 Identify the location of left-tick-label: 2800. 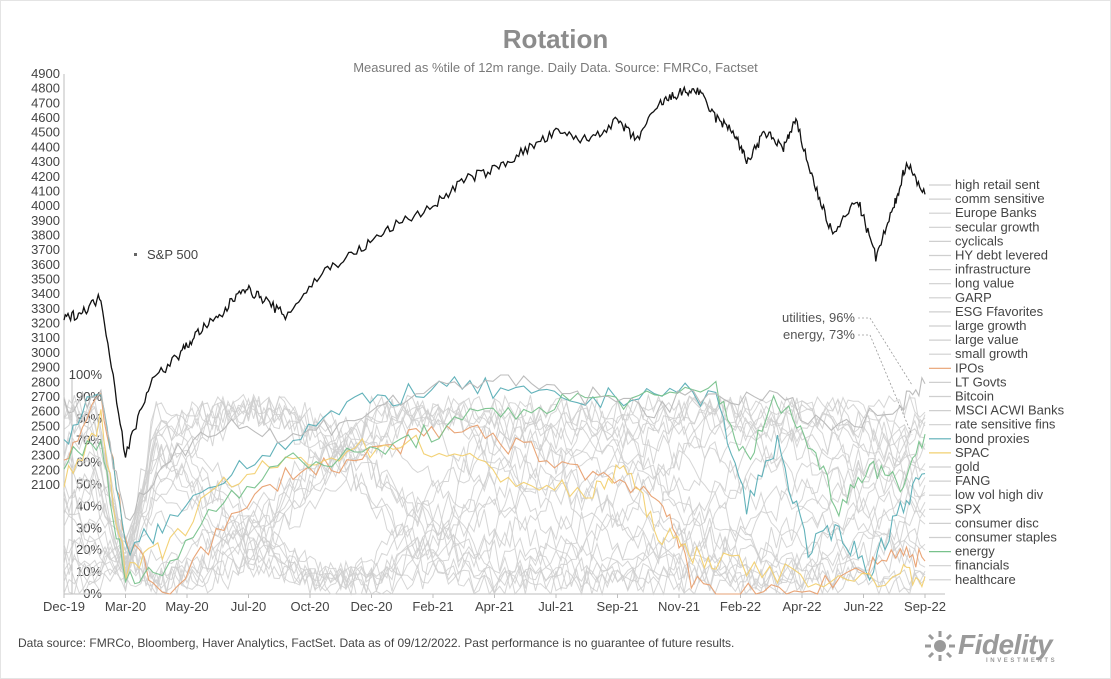
(45, 381).